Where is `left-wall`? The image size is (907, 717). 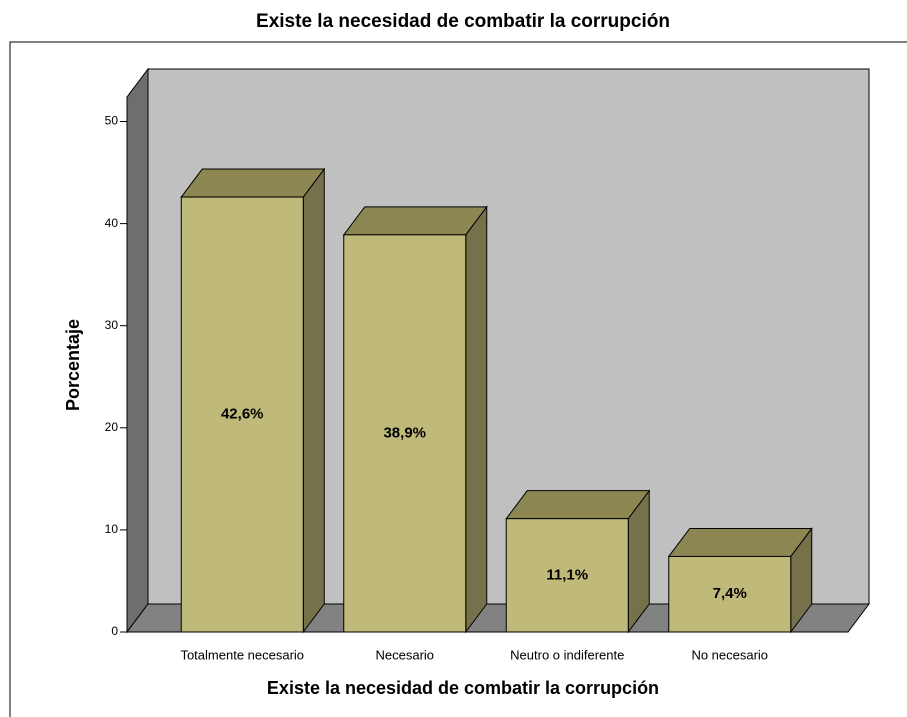
left-wall is located at coordinates (137, 350).